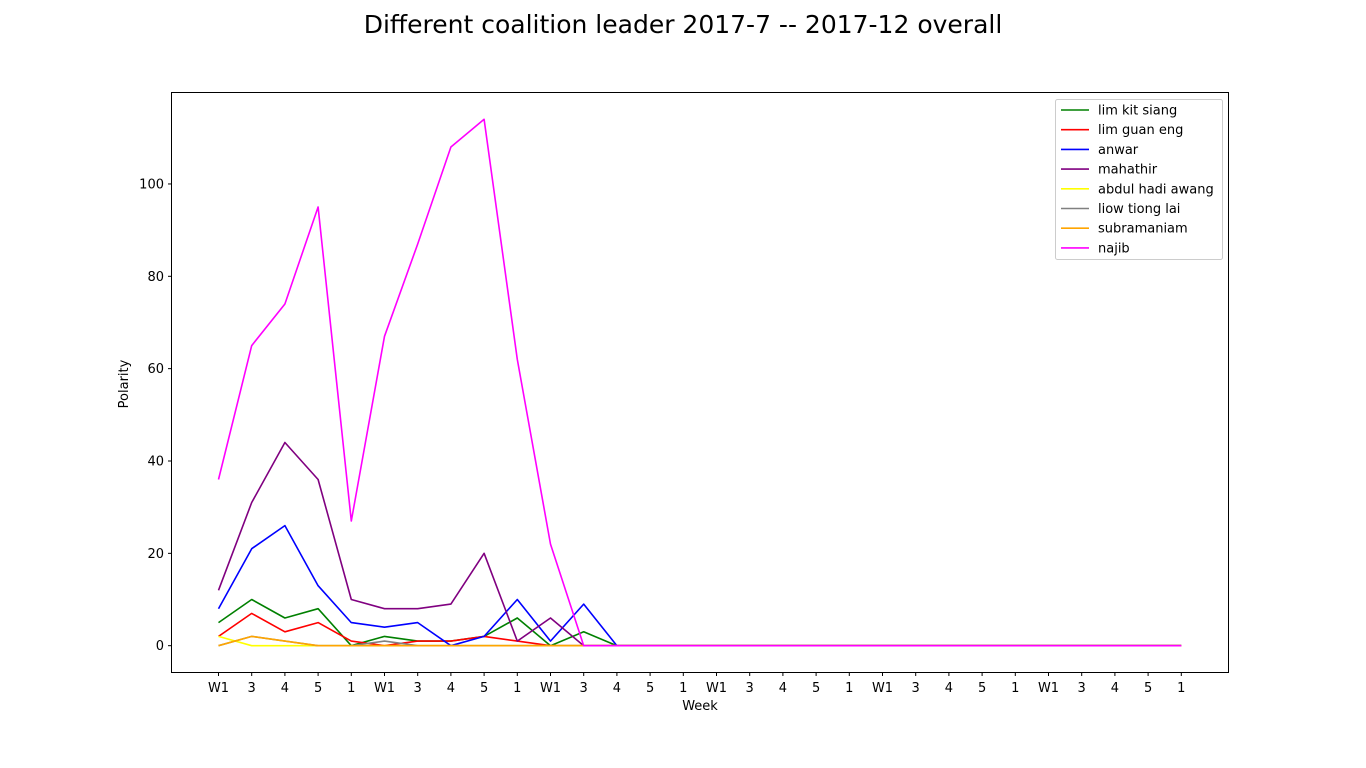 This screenshot has height=768, width=1366. I want to click on legend-entry: najib, so click(1114, 248).